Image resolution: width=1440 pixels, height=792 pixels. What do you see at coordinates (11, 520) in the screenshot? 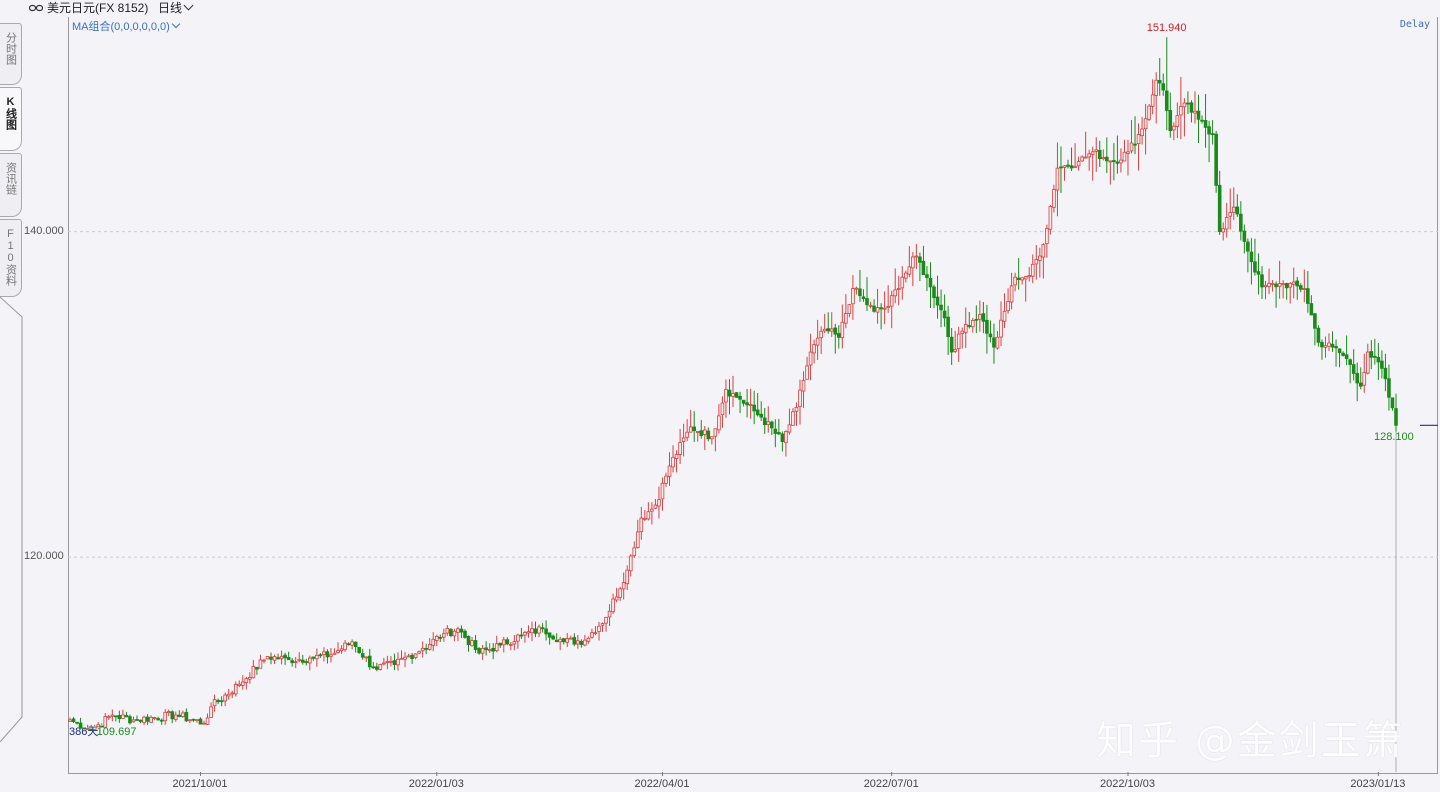
I see `side-tab-frame` at bounding box center [11, 520].